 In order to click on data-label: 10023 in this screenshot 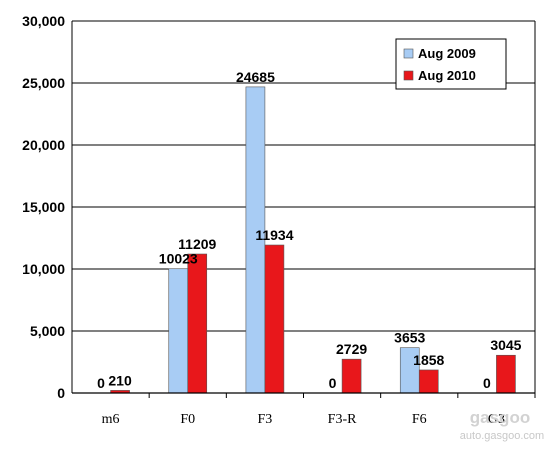, I will do `click(178, 259)`.